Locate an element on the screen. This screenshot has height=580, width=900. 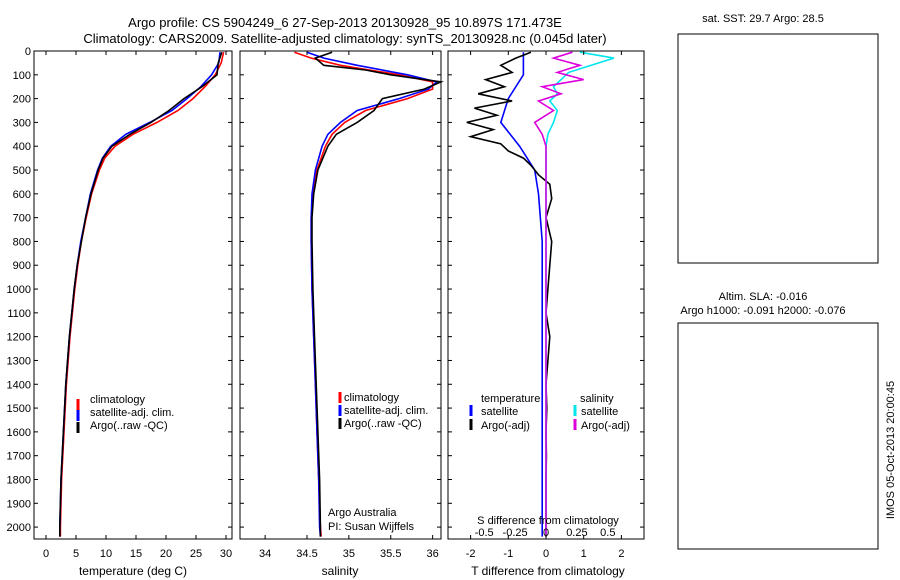
x-tick-label-0-1: 5 is located at coordinates (76, 554).